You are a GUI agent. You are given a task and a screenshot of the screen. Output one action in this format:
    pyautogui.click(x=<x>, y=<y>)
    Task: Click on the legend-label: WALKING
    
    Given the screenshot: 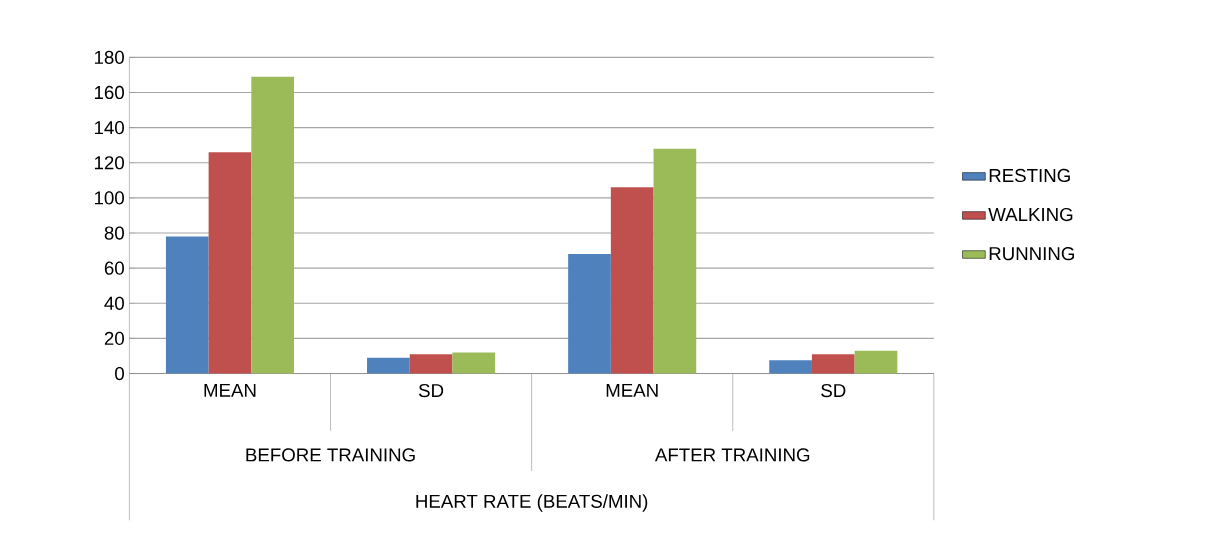 What is the action you would take?
    pyautogui.click(x=1030, y=215)
    